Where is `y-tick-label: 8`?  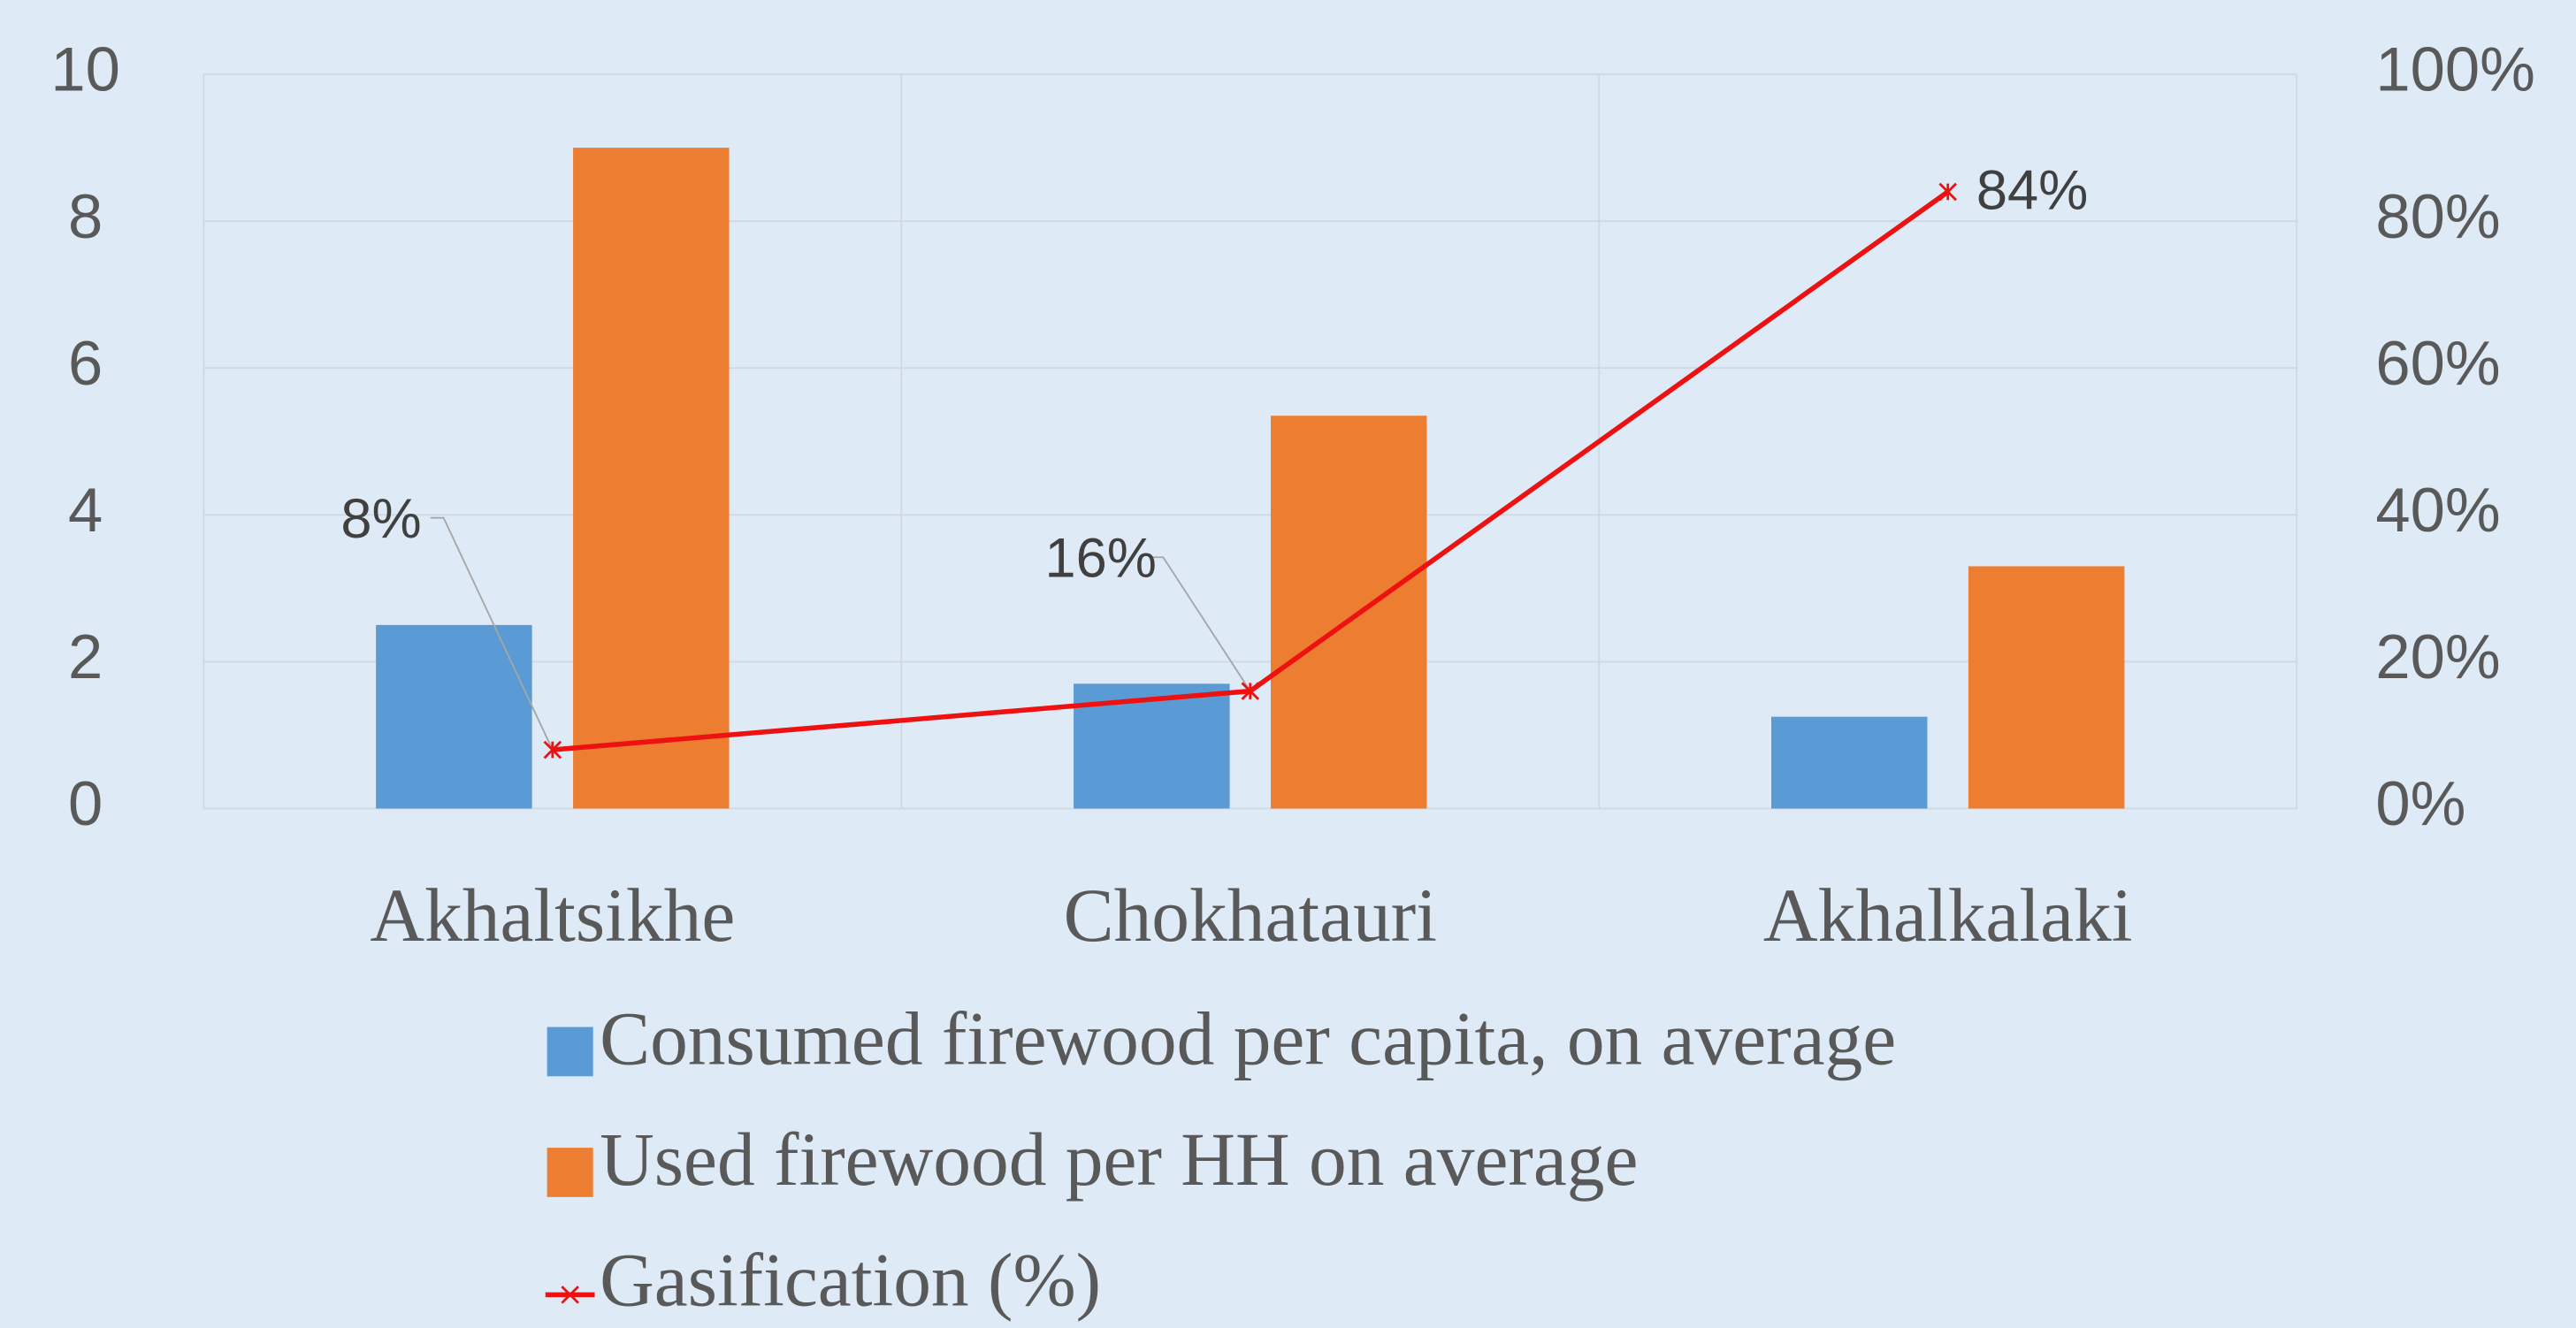
y-tick-label: 8 is located at coordinates (86, 216).